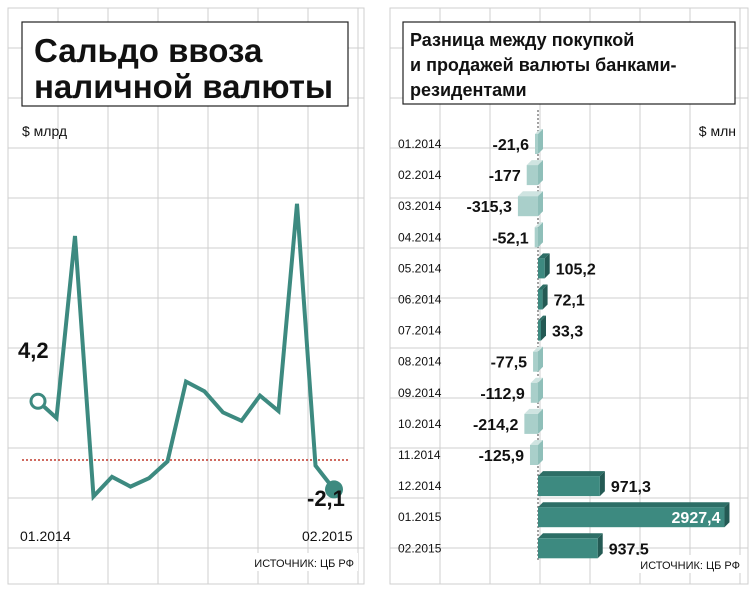  Describe the element at coordinates (717, 131) in the screenshot. I see `right-unit-label: $ млн` at that location.